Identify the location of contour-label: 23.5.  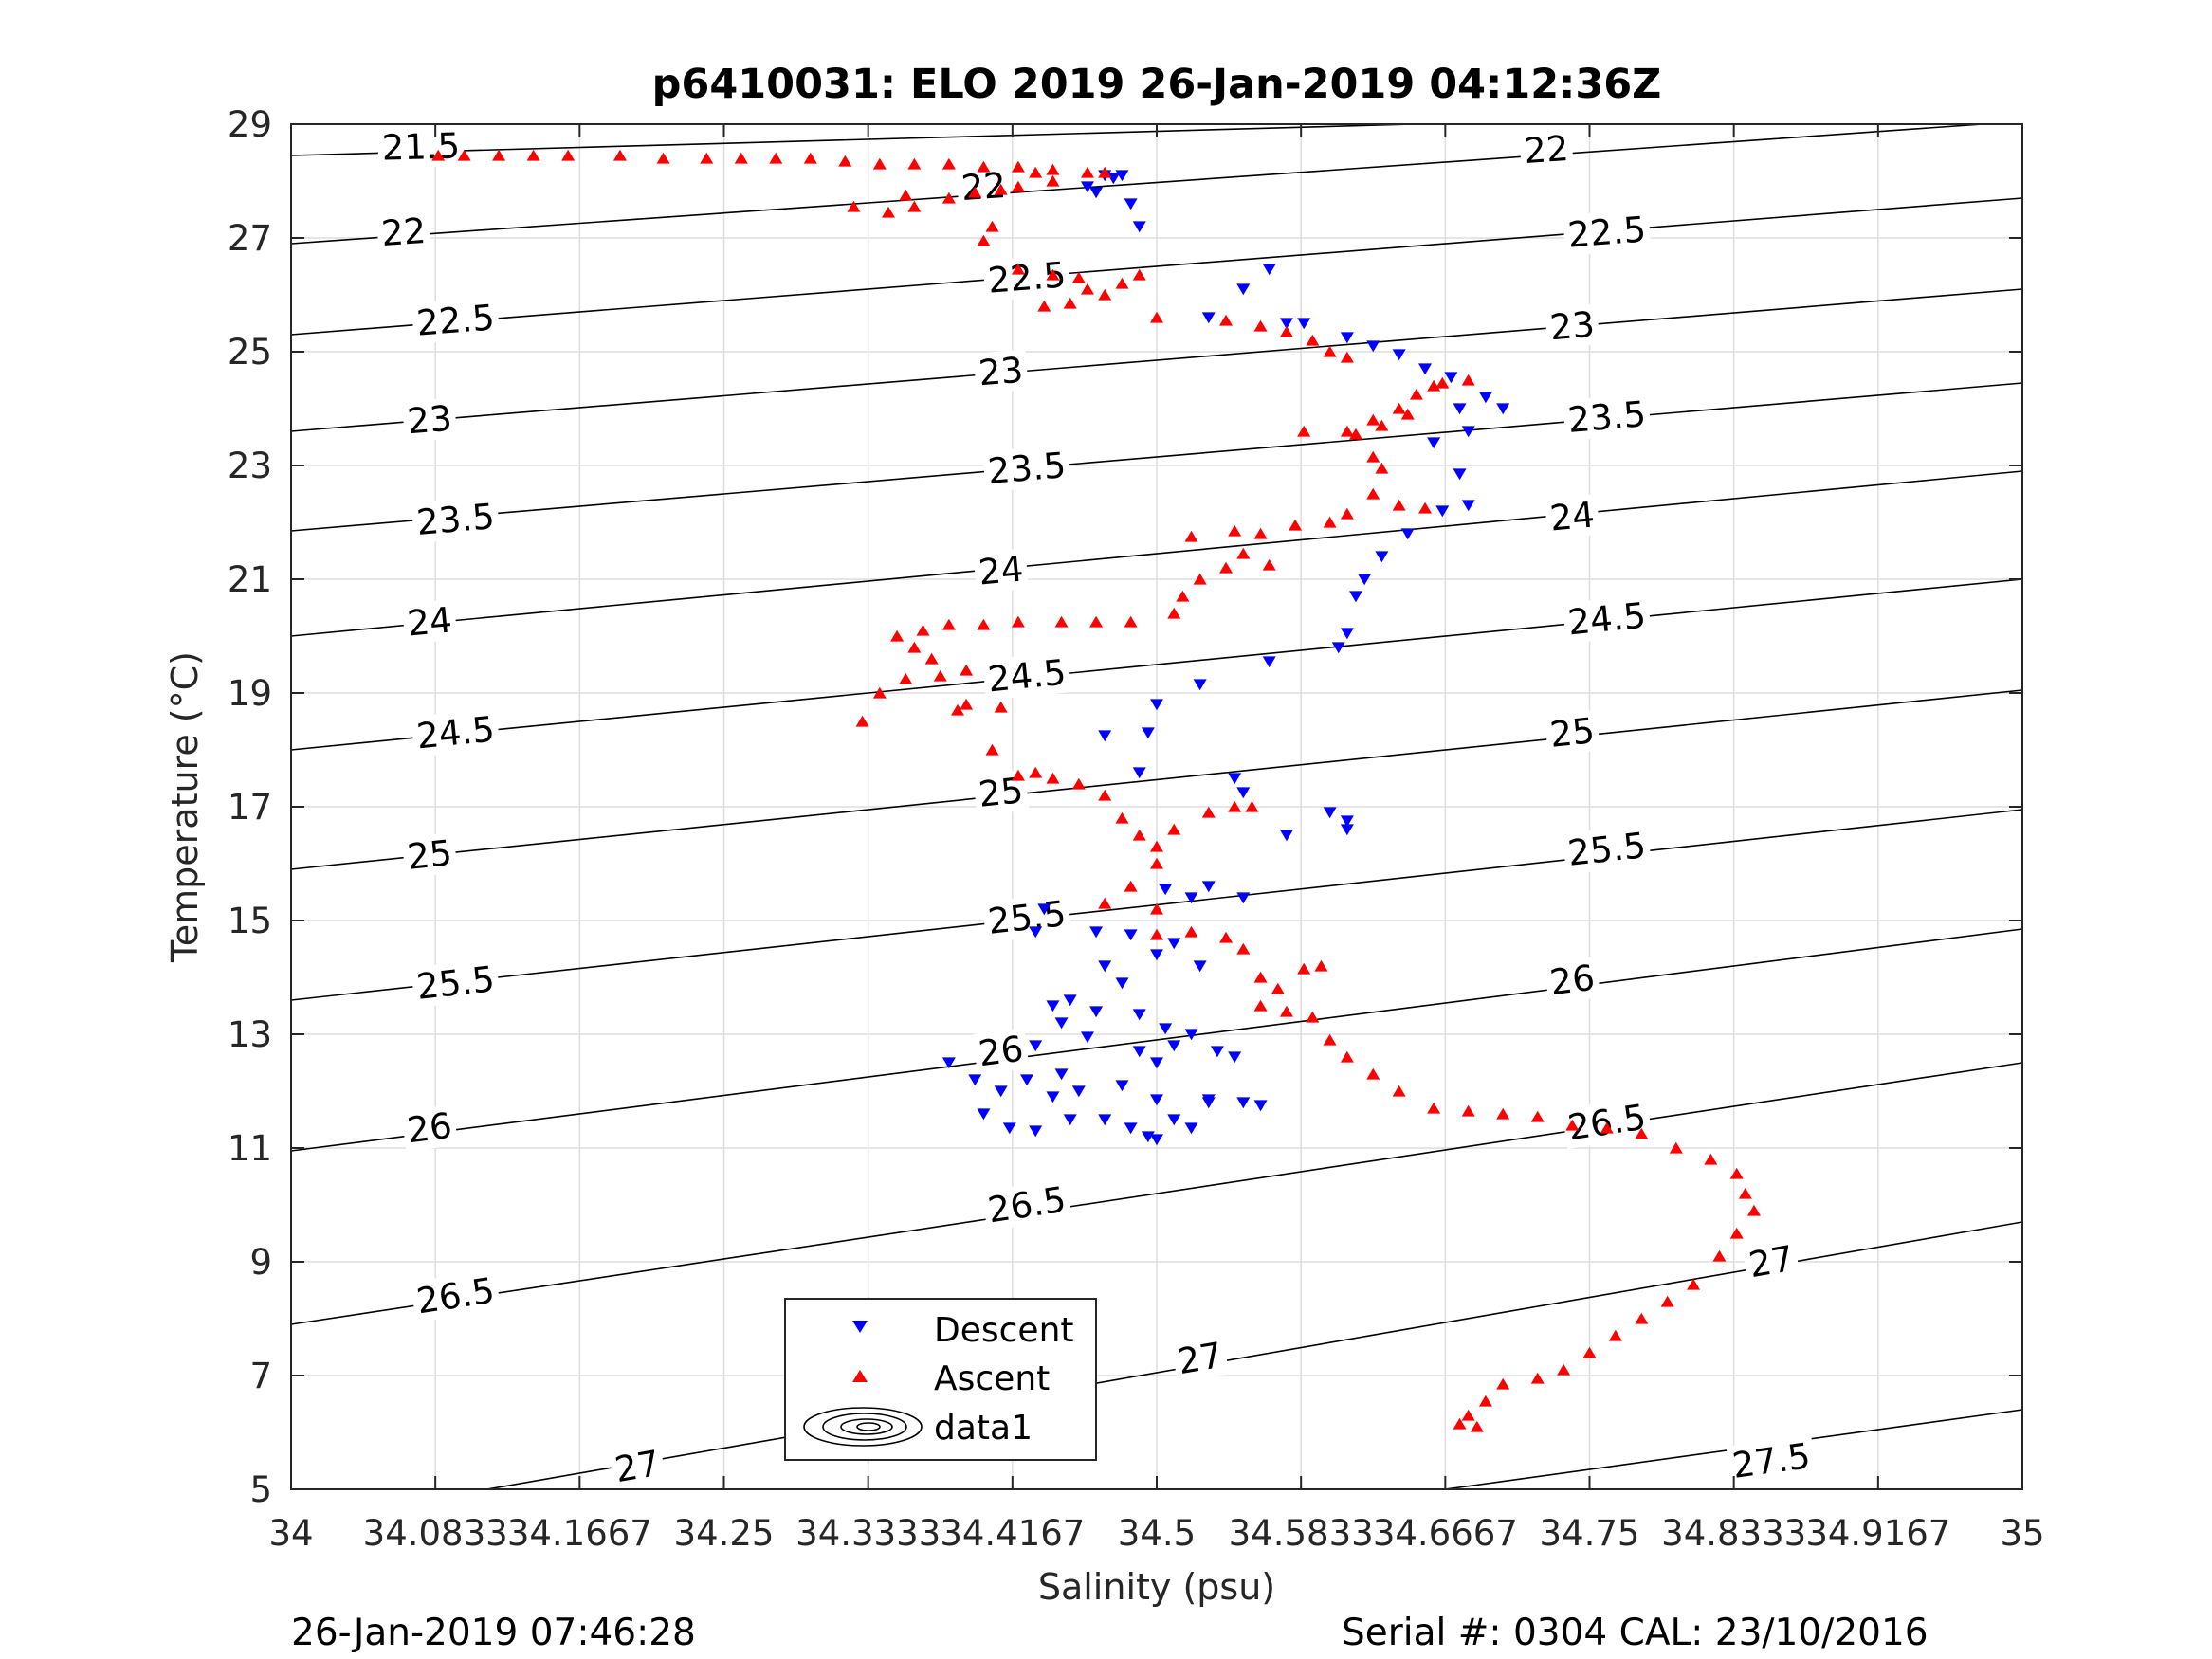
(456, 519).